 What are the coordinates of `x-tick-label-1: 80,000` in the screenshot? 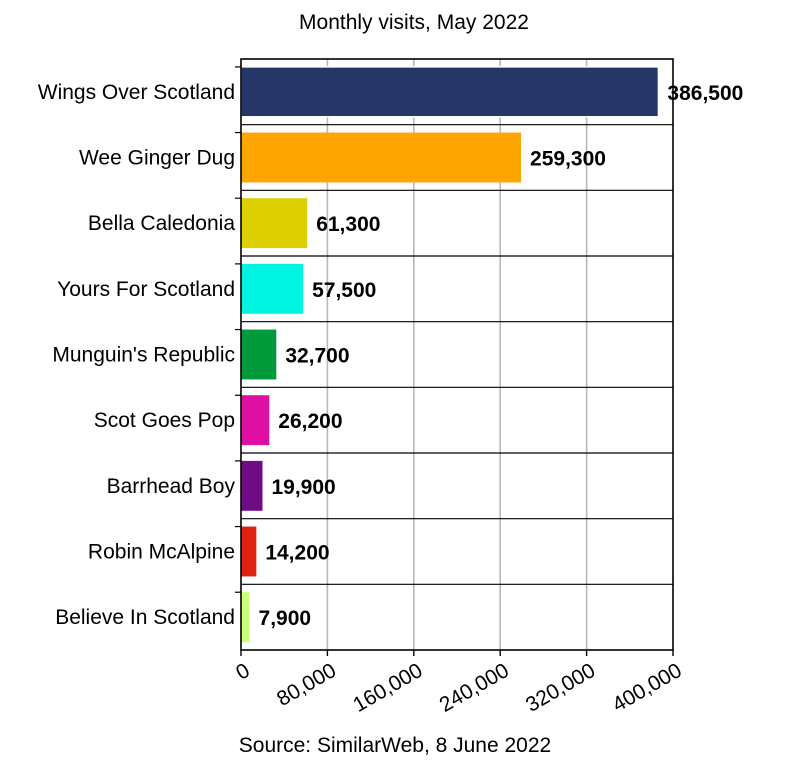 It's located at (306, 685).